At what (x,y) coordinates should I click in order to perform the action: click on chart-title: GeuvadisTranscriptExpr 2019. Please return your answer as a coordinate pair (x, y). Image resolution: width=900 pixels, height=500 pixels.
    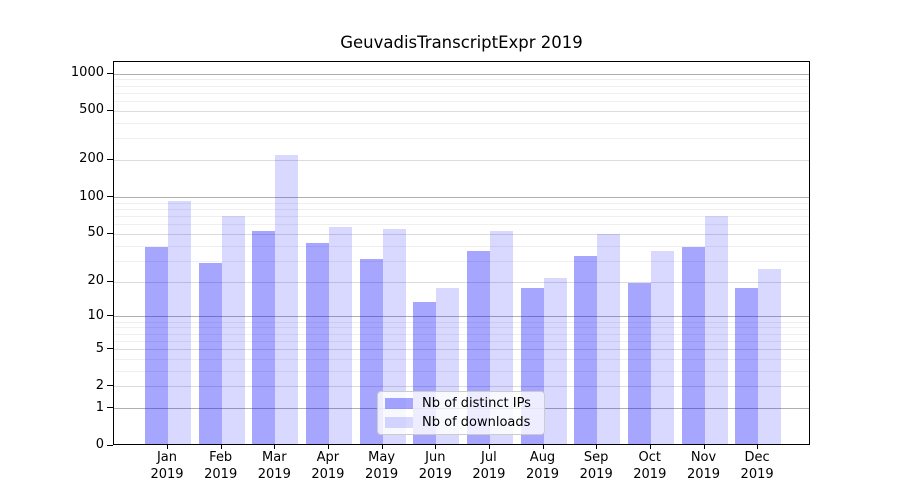
    Looking at the image, I should click on (461, 42).